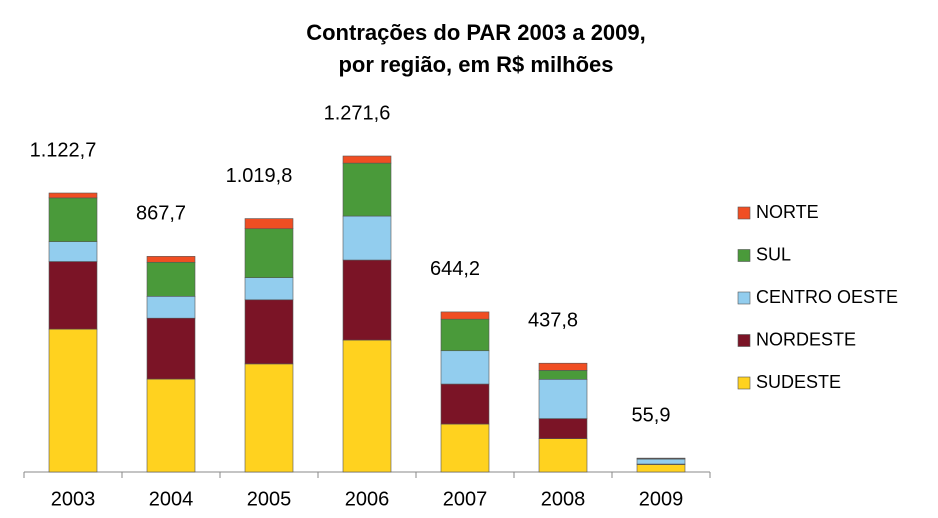 This screenshot has width=938, height=518. What do you see at coordinates (171, 499) in the screenshot?
I see `x-tick-label: 2004` at bounding box center [171, 499].